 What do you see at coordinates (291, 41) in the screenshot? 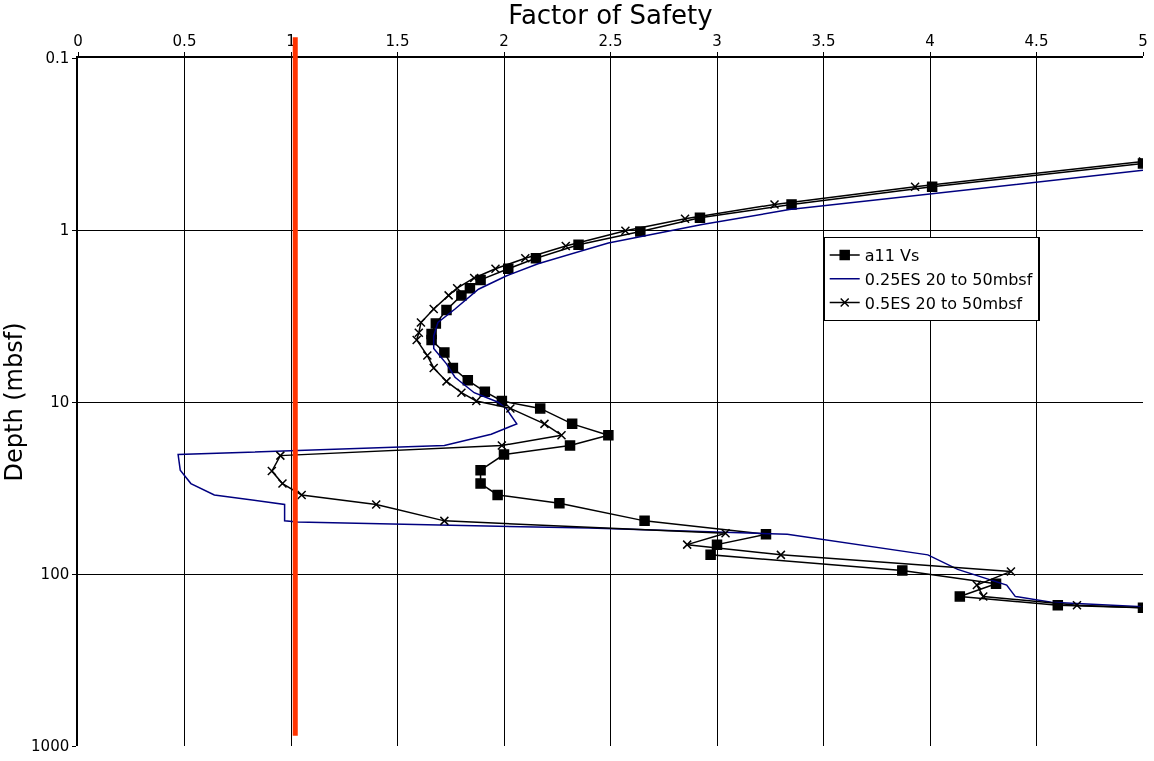
I see `x-tick-label: 1` at bounding box center [291, 41].